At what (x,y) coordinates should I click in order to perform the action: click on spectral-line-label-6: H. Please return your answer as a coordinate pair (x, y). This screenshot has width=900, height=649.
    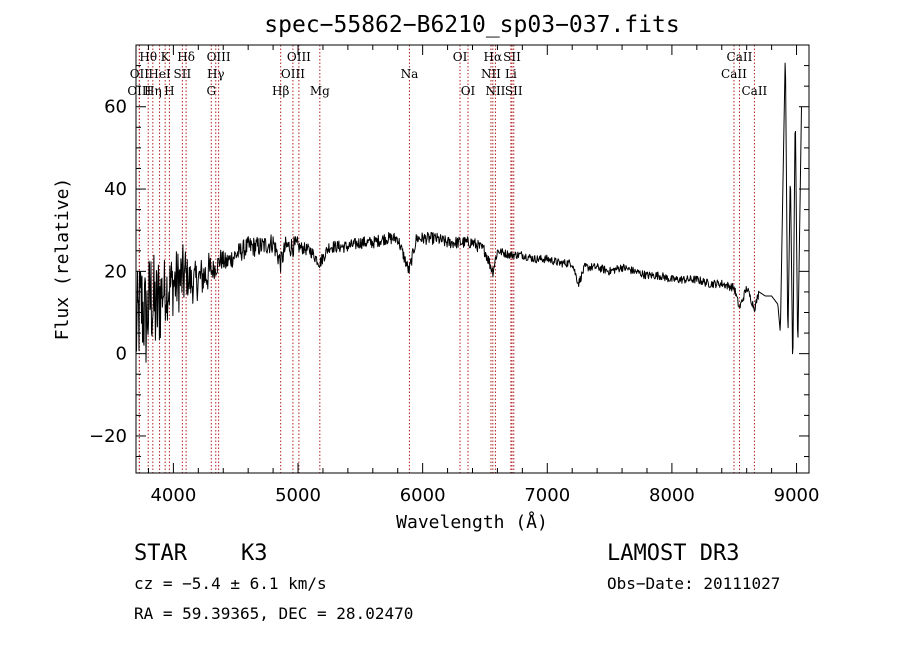
    Looking at the image, I should click on (169, 91).